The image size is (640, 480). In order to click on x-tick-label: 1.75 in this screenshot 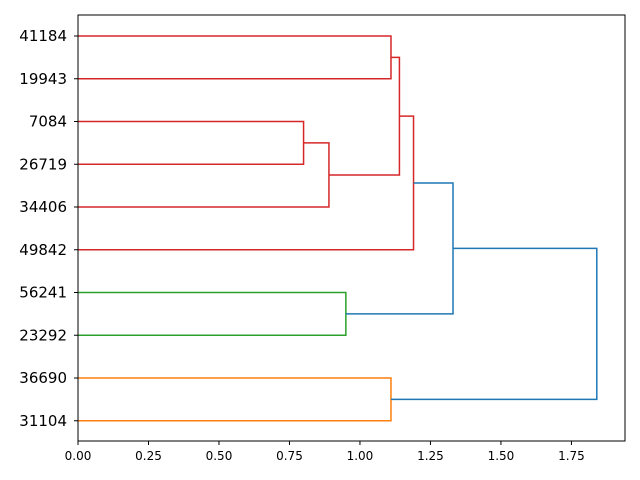, I will do `click(571, 456)`.